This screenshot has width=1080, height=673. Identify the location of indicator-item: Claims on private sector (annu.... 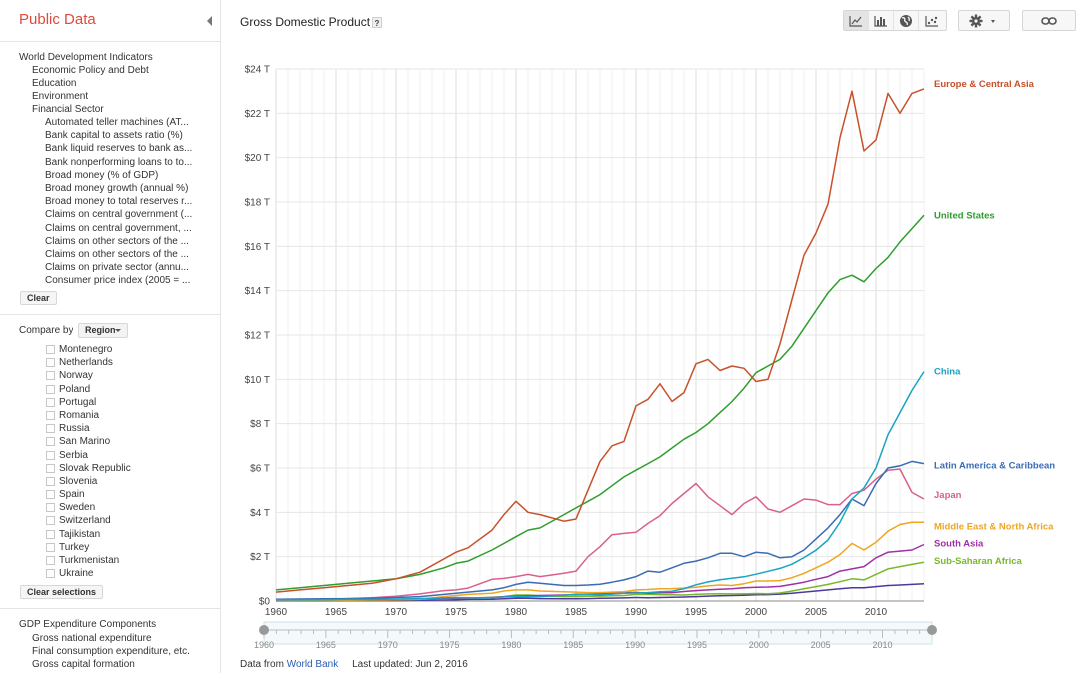
(117, 268).